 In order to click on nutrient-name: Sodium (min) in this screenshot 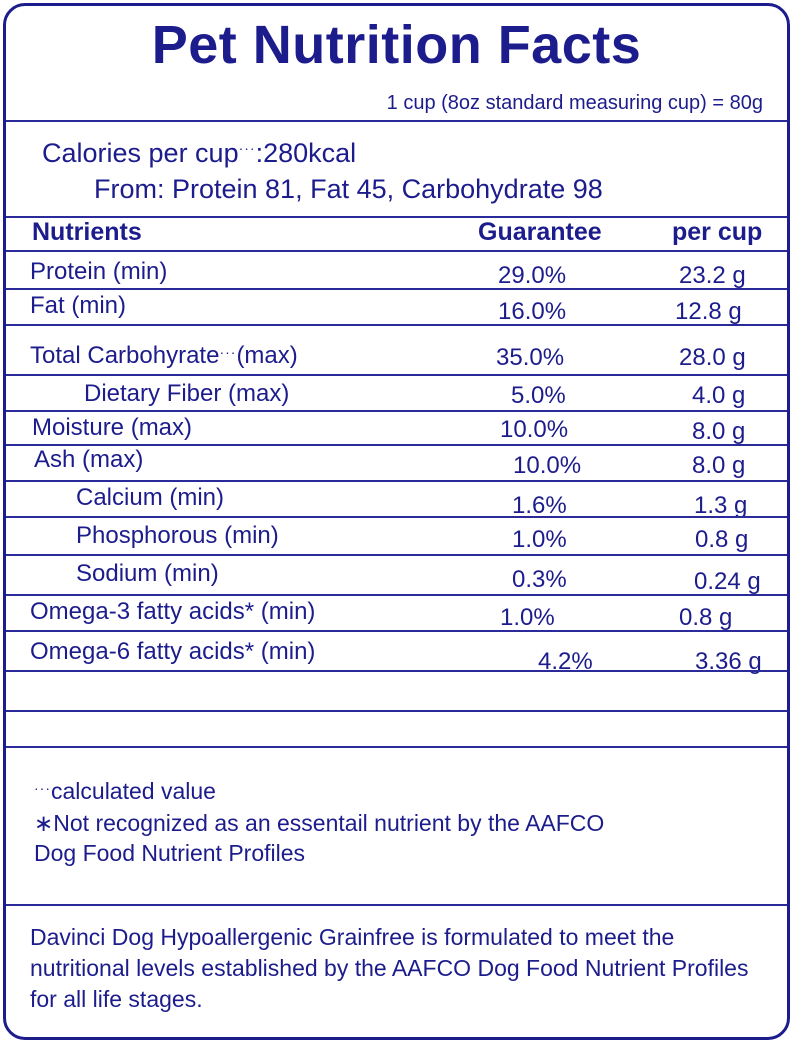, I will do `click(147, 573)`.